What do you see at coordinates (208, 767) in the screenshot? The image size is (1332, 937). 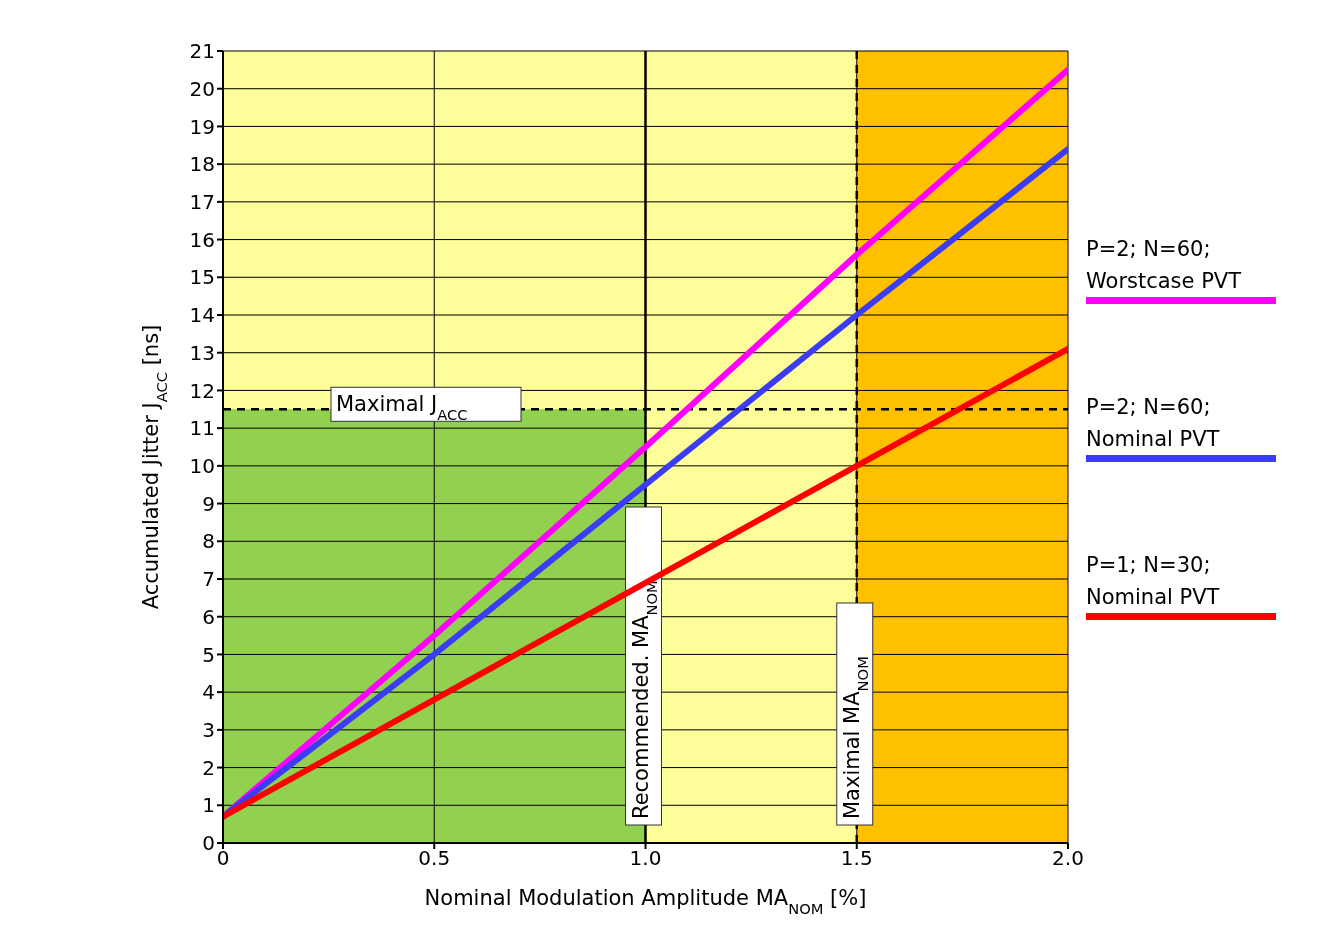 I see `y-tick-label: 2` at bounding box center [208, 767].